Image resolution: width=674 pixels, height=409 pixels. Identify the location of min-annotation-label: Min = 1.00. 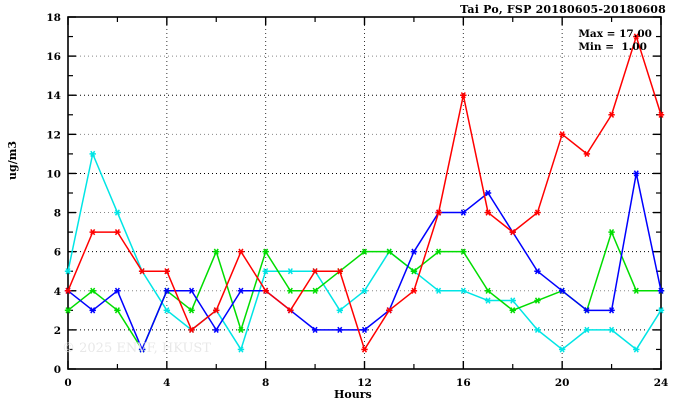
(612, 47).